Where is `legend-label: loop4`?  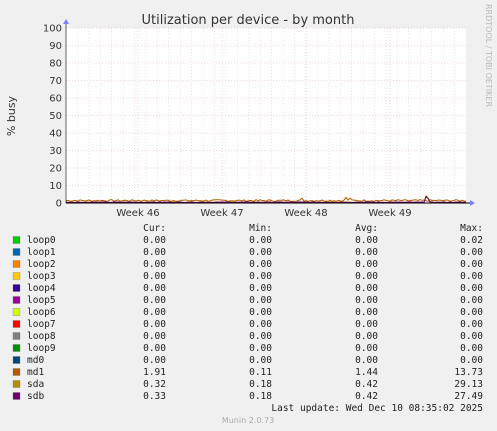
legend-label: loop4 is located at coordinates (41, 288).